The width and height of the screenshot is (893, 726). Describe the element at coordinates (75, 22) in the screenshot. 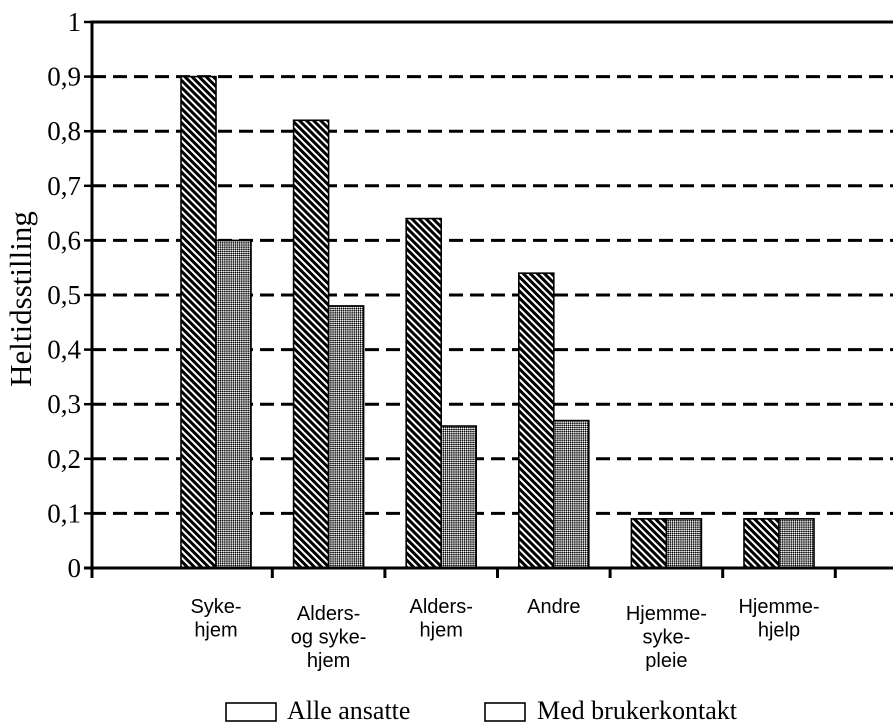

I see `y-tick-label: 1` at that location.